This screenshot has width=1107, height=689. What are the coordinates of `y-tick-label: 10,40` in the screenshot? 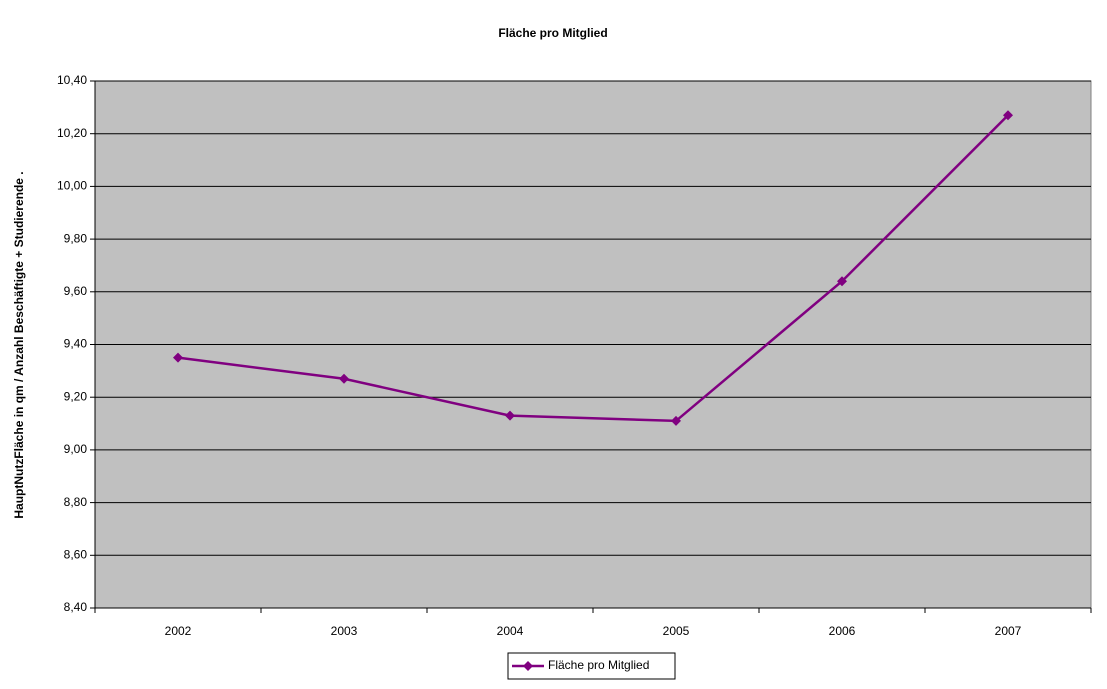 It's located at (72, 80).